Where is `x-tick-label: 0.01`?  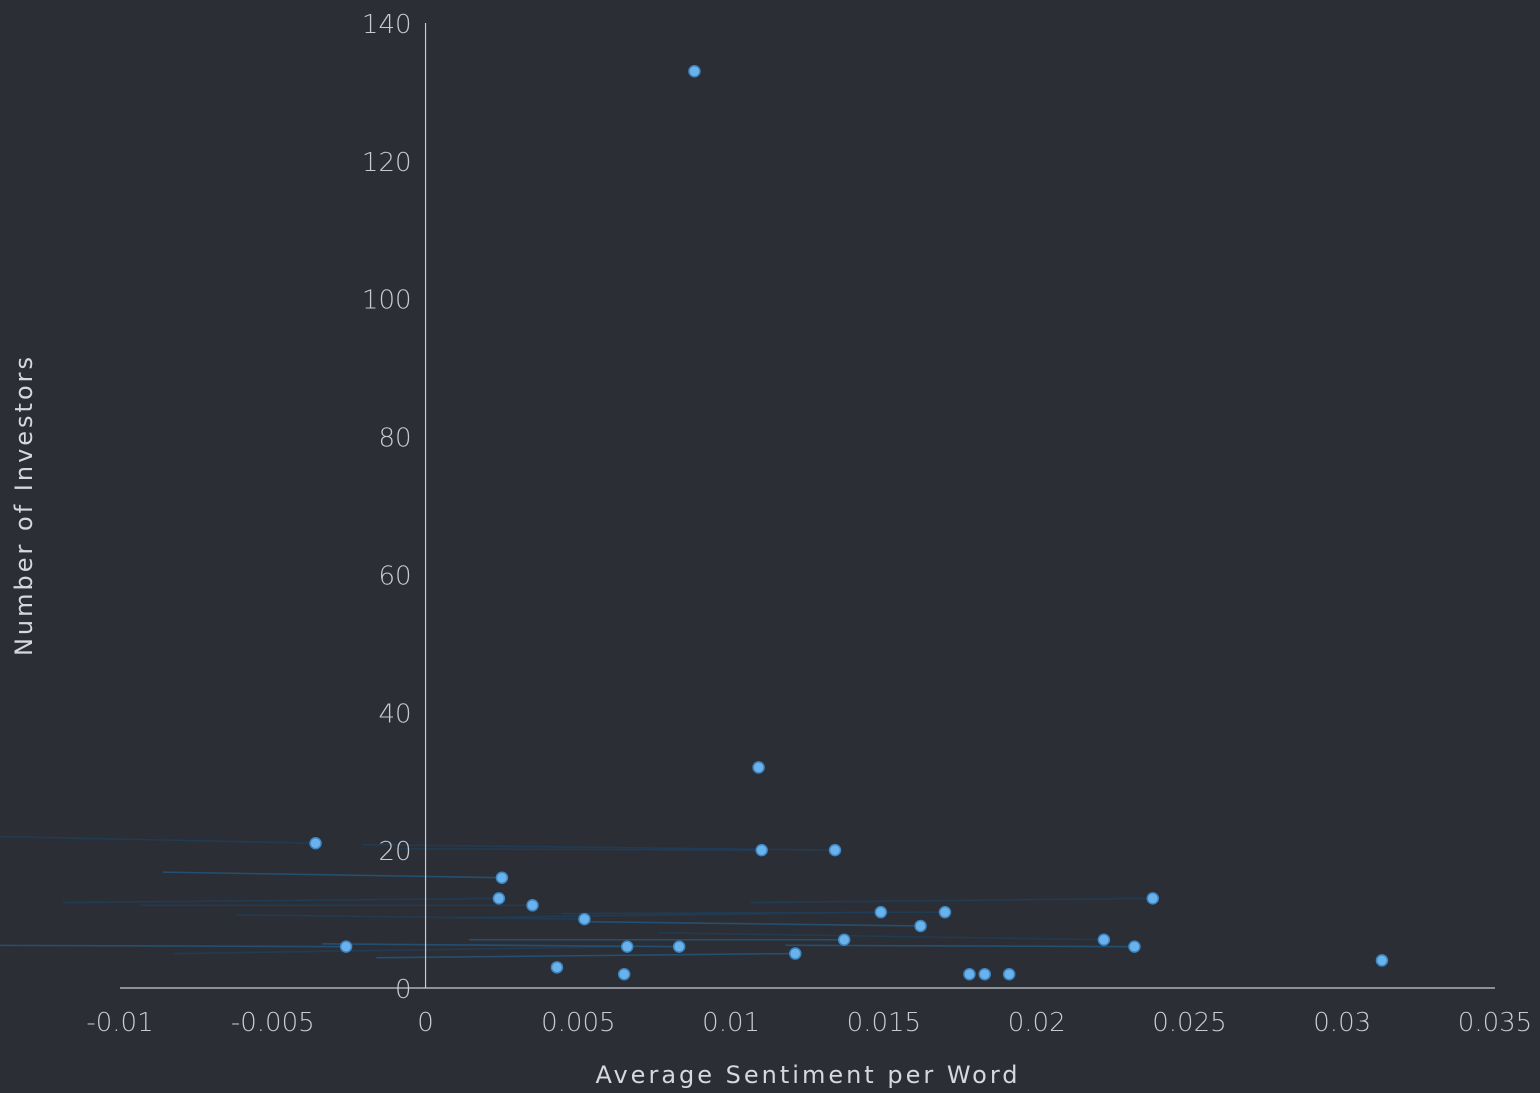 x-tick-label: 0.01 is located at coordinates (731, 1023).